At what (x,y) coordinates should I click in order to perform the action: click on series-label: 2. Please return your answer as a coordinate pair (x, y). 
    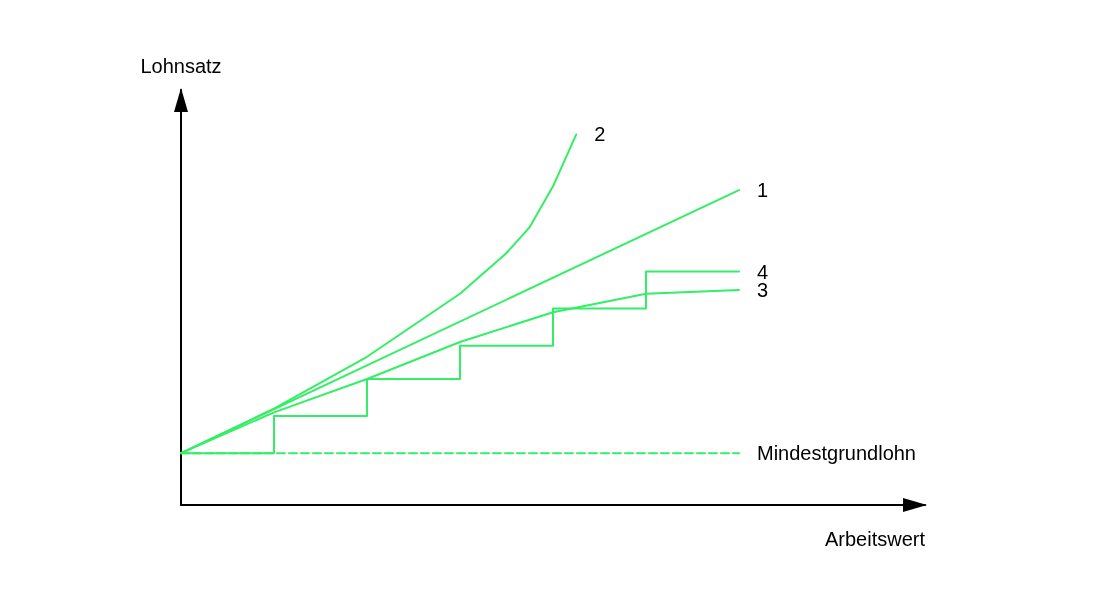
    Looking at the image, I should click on (600, 134).